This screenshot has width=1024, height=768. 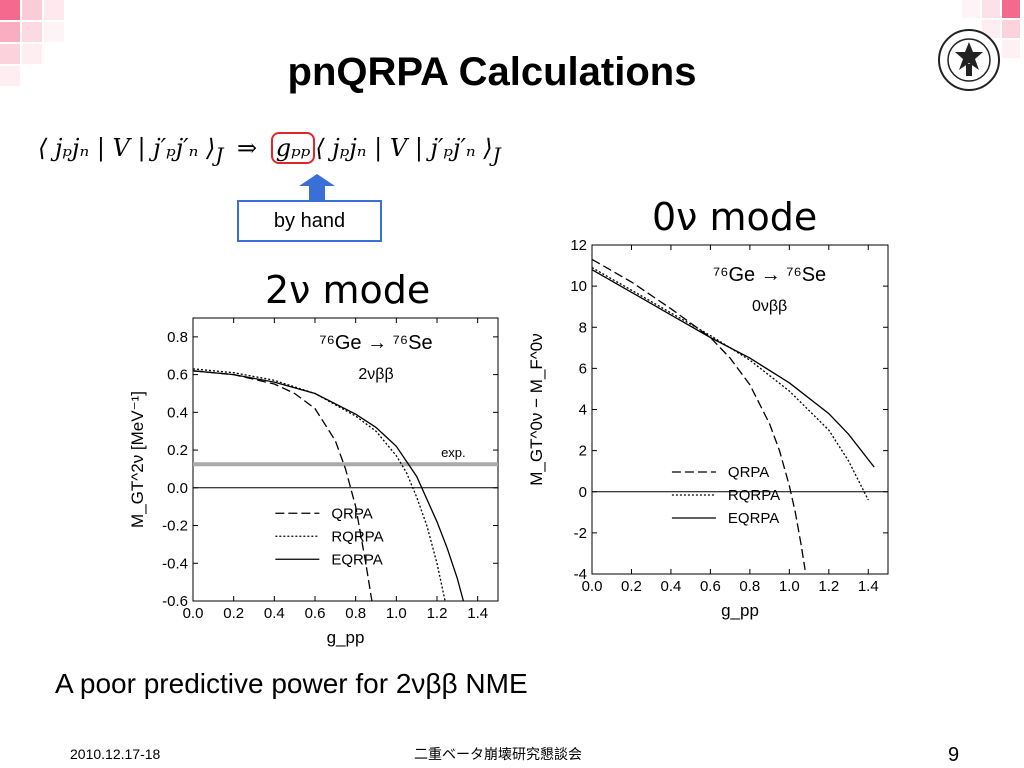 What do you see at coordinates (954, 755) in the screenshot?
I see `page-number: 9` at bounding box center [954, 755].